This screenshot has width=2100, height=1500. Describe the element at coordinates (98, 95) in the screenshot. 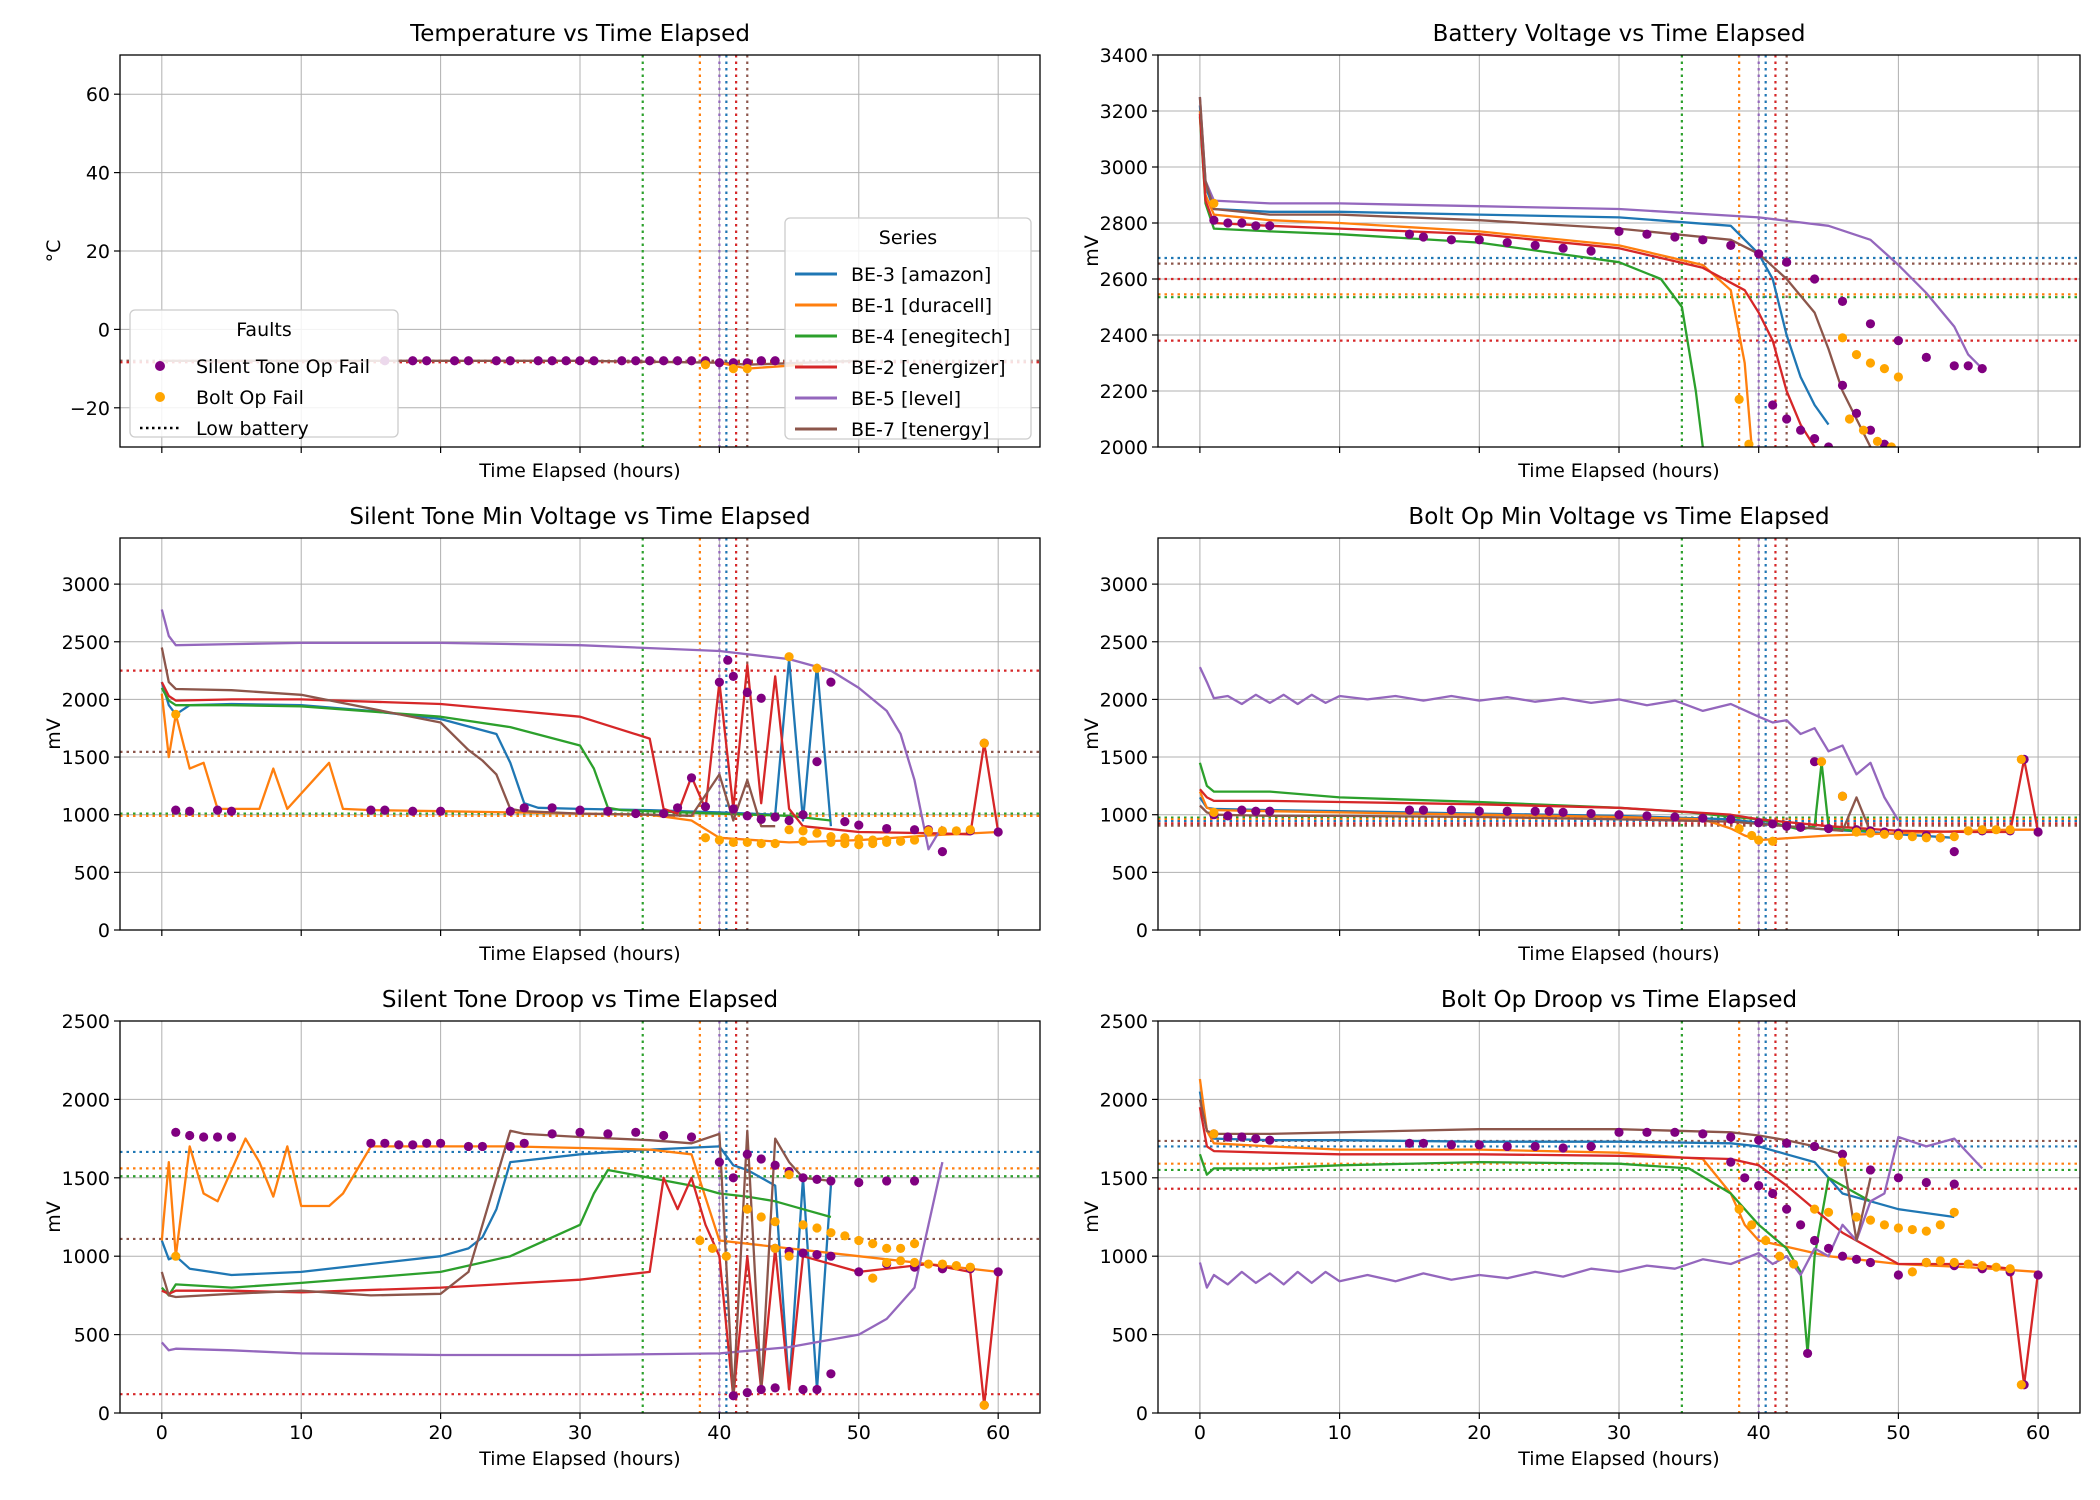

I see `y-tick-label: 60` at that location.